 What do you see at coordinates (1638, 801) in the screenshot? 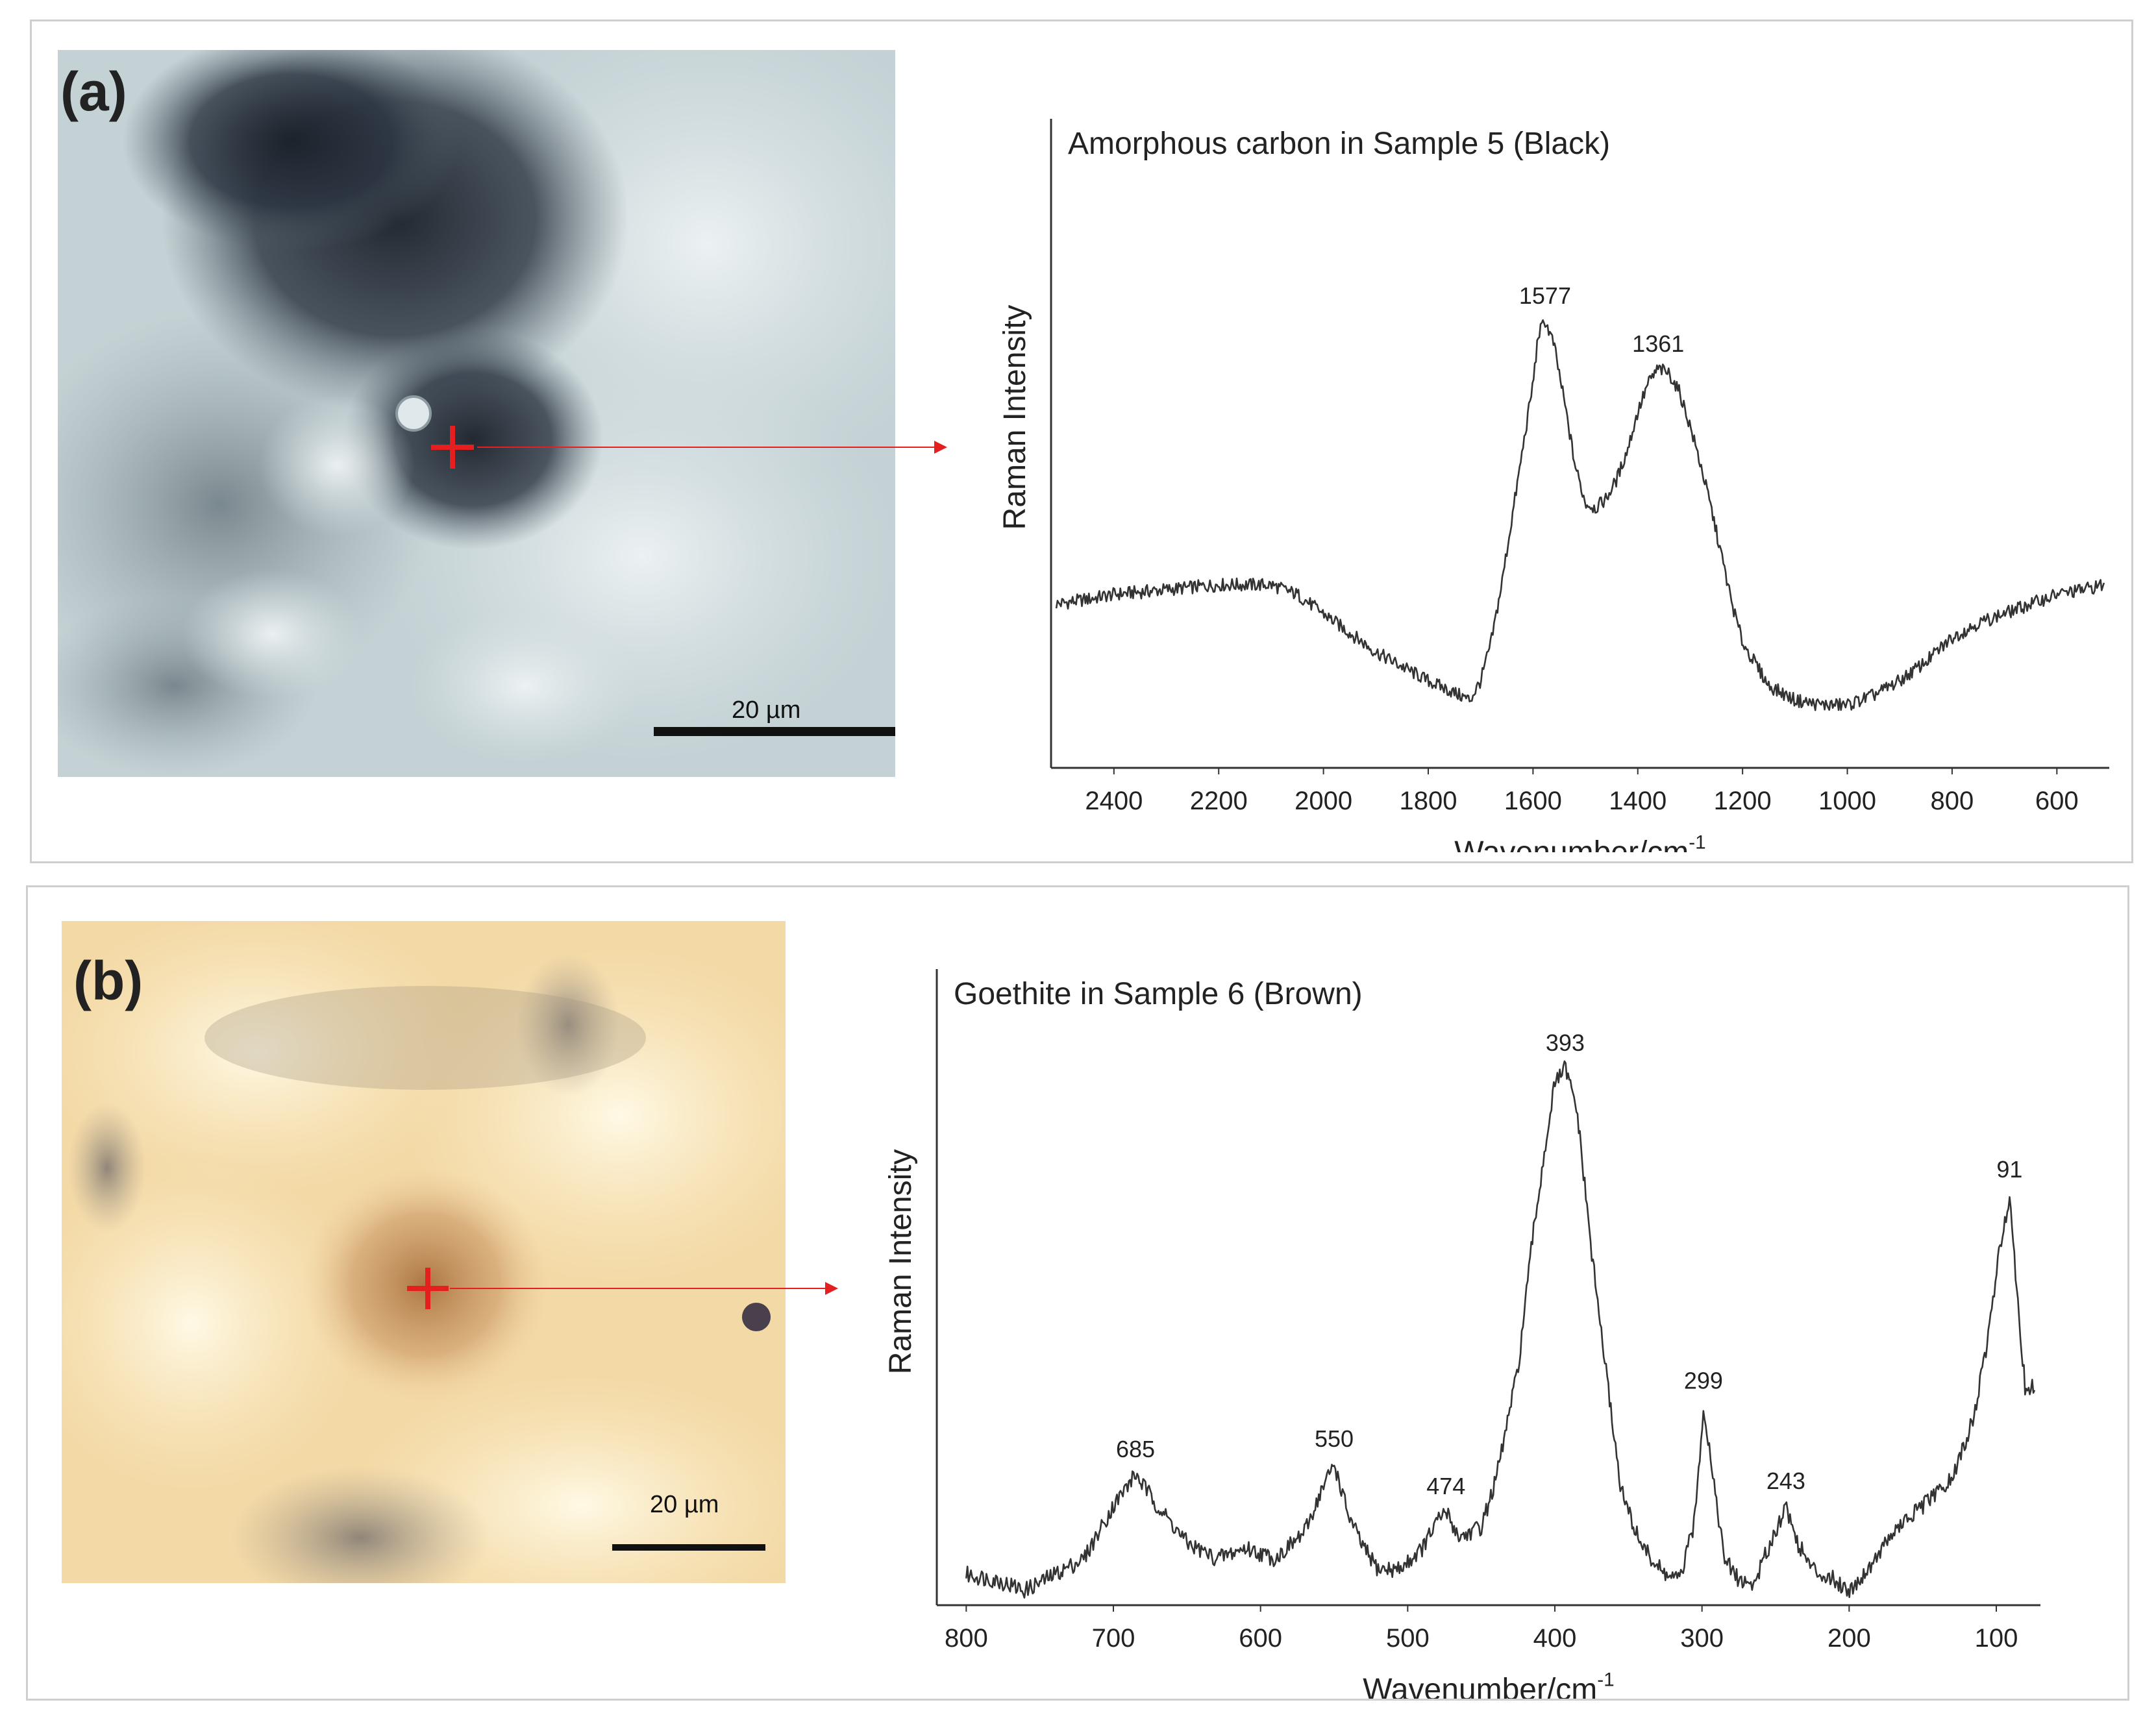
I see `x-tick-label: 1400` at bounding box center [1638, 801].